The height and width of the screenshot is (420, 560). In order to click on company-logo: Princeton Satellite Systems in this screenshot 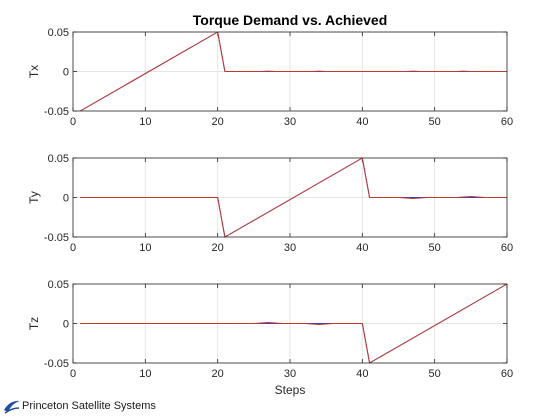, I will do `click(79, 406)`.